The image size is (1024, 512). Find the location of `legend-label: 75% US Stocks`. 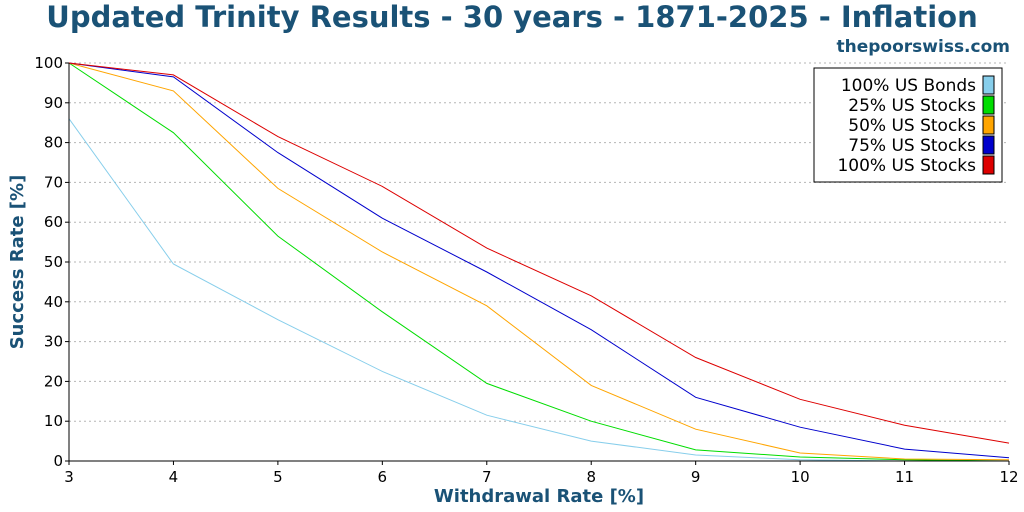

legend-label: 75% US Stocks is located at coordinates (912, 146).